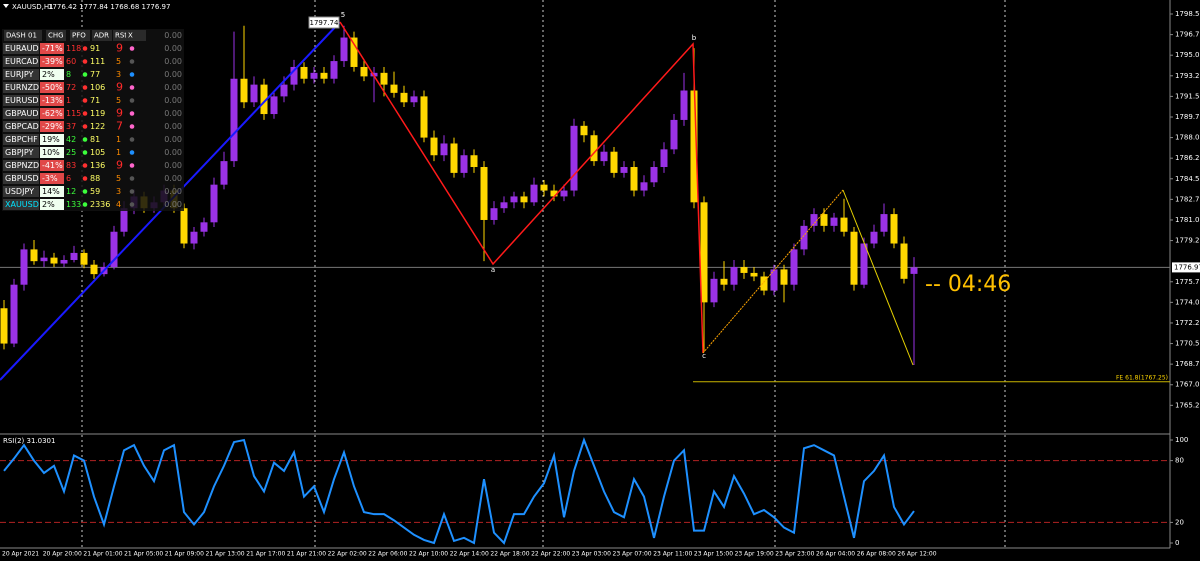 Image resolution: width=1200 pixels, height=561 pixels. I want to click on fe-level-label: FE 61.8(1767.25), so click(1142, 377).